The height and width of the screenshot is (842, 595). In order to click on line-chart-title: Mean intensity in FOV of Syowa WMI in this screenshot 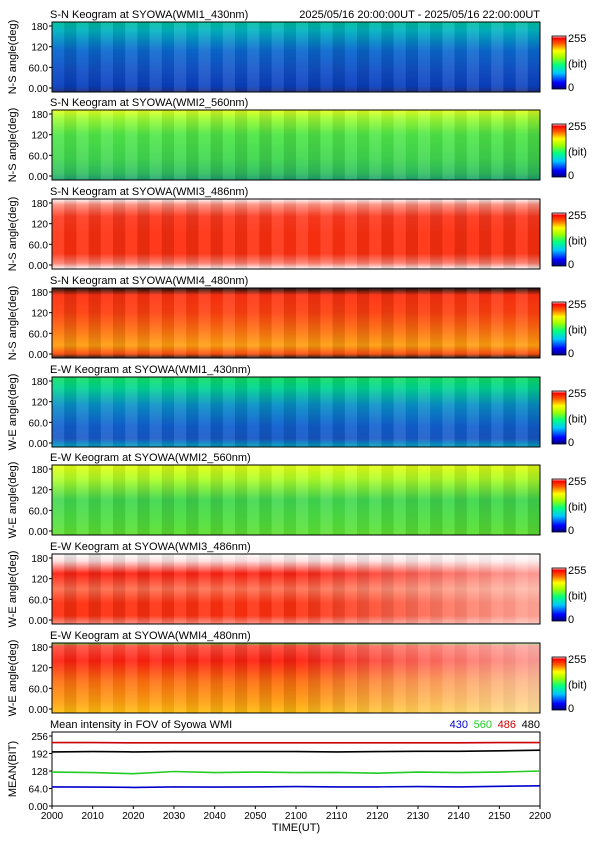, I will do `click(141, 725)`.